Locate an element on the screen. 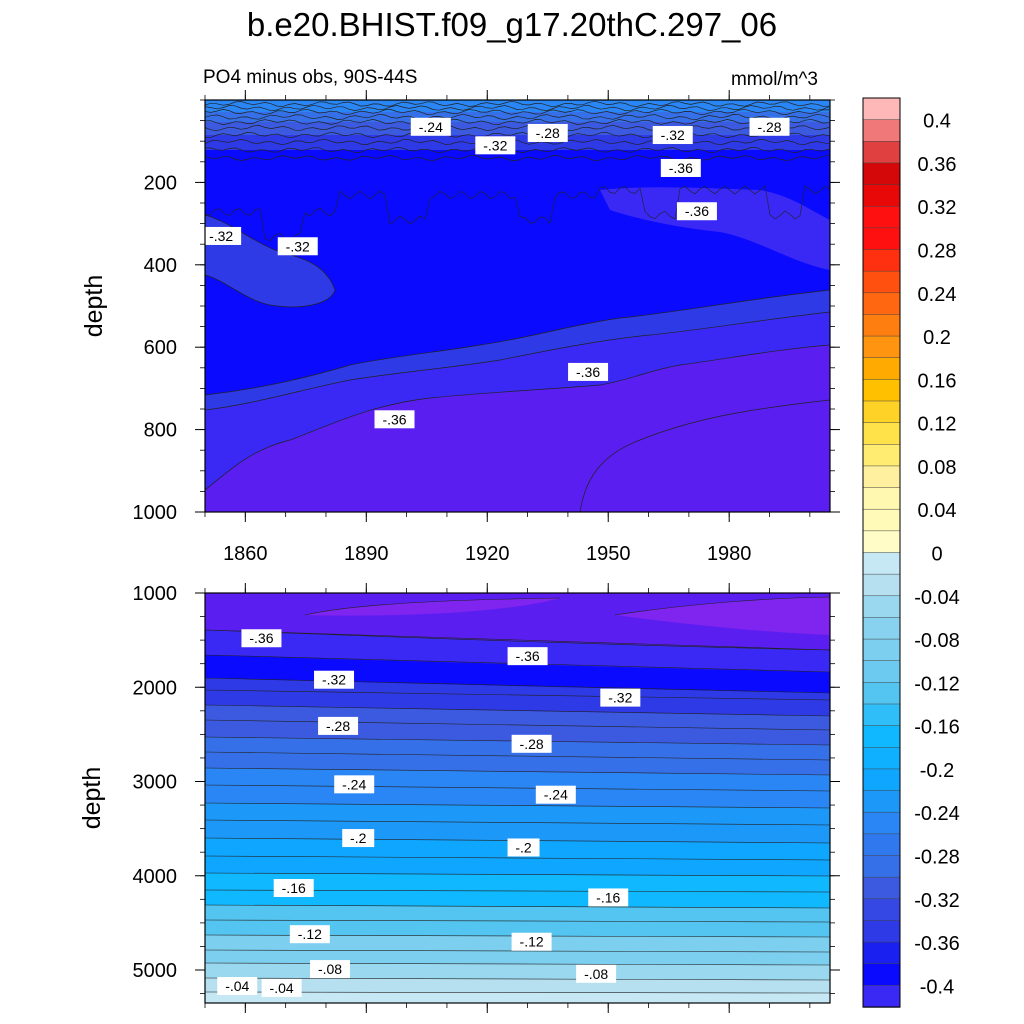 This screenshot has width=1024, height=1024. contour-label: -.12 is located at coordinates (531, 941).